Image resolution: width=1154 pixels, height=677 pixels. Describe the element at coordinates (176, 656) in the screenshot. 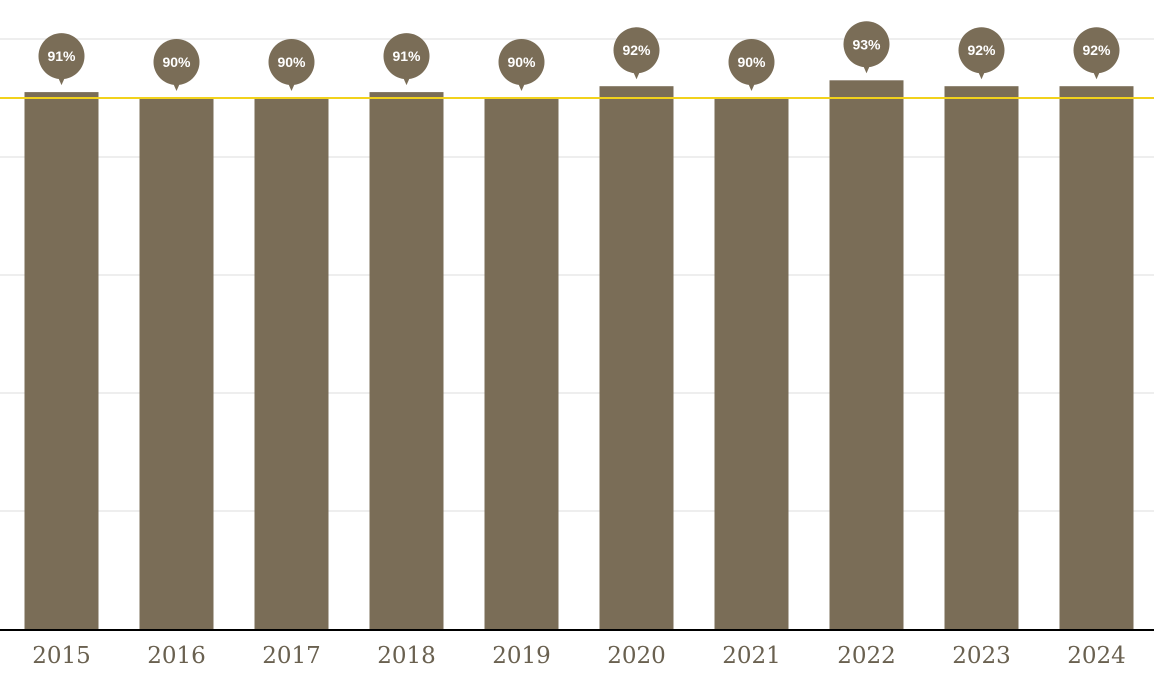

I see `x-tick-label: 2016` at that location.